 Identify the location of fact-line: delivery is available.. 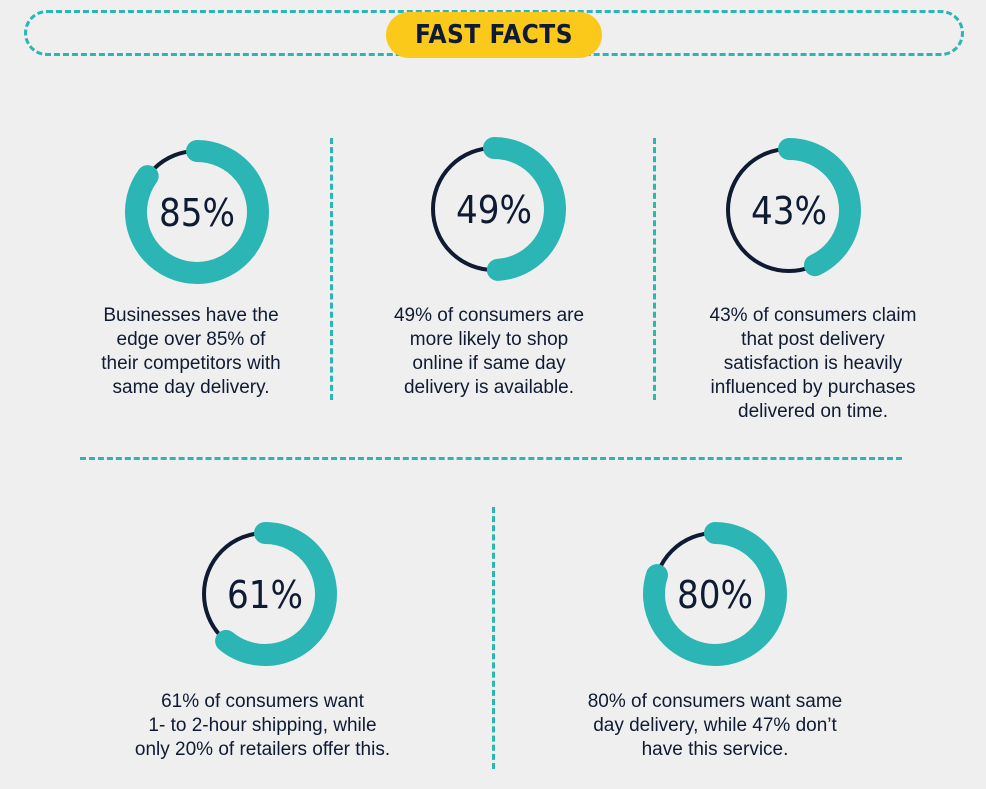
(489, 387).